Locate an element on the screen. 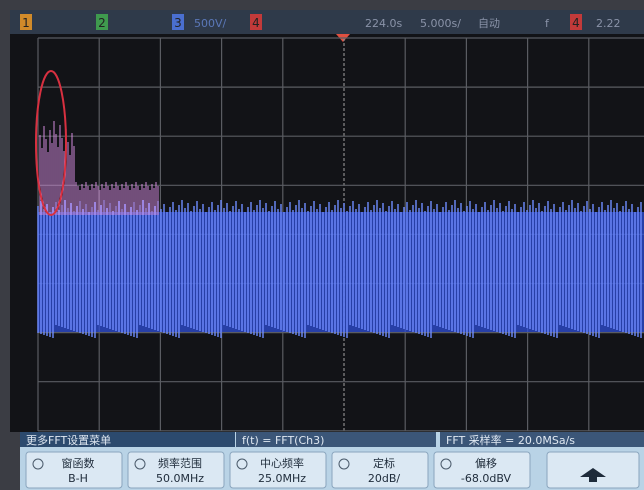 This screenshot has height=490, width=644. ch3-badge is located at coordinates (178, 22).